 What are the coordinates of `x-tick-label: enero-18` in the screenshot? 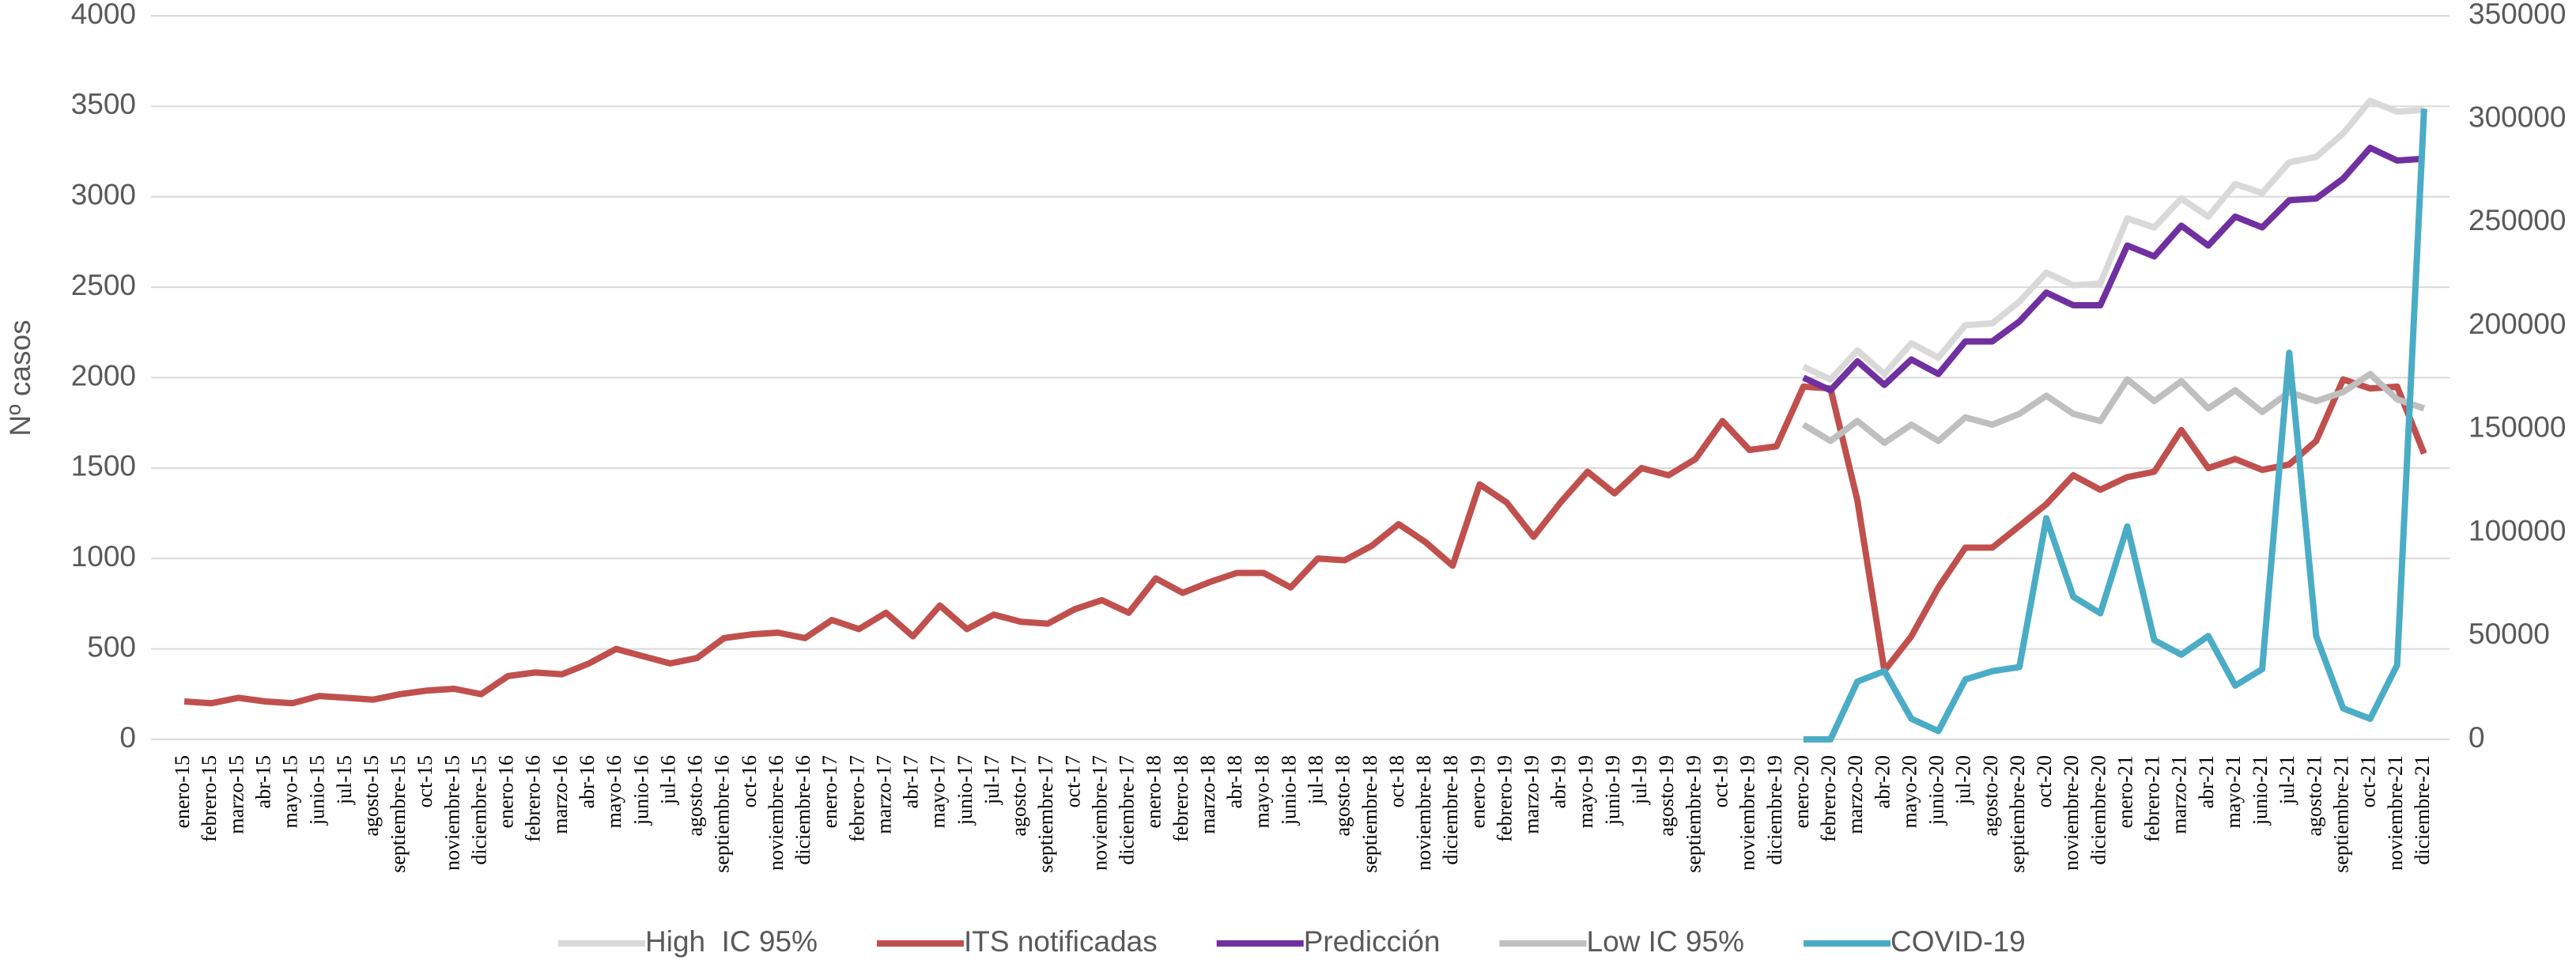 It's located at (1154, 791).